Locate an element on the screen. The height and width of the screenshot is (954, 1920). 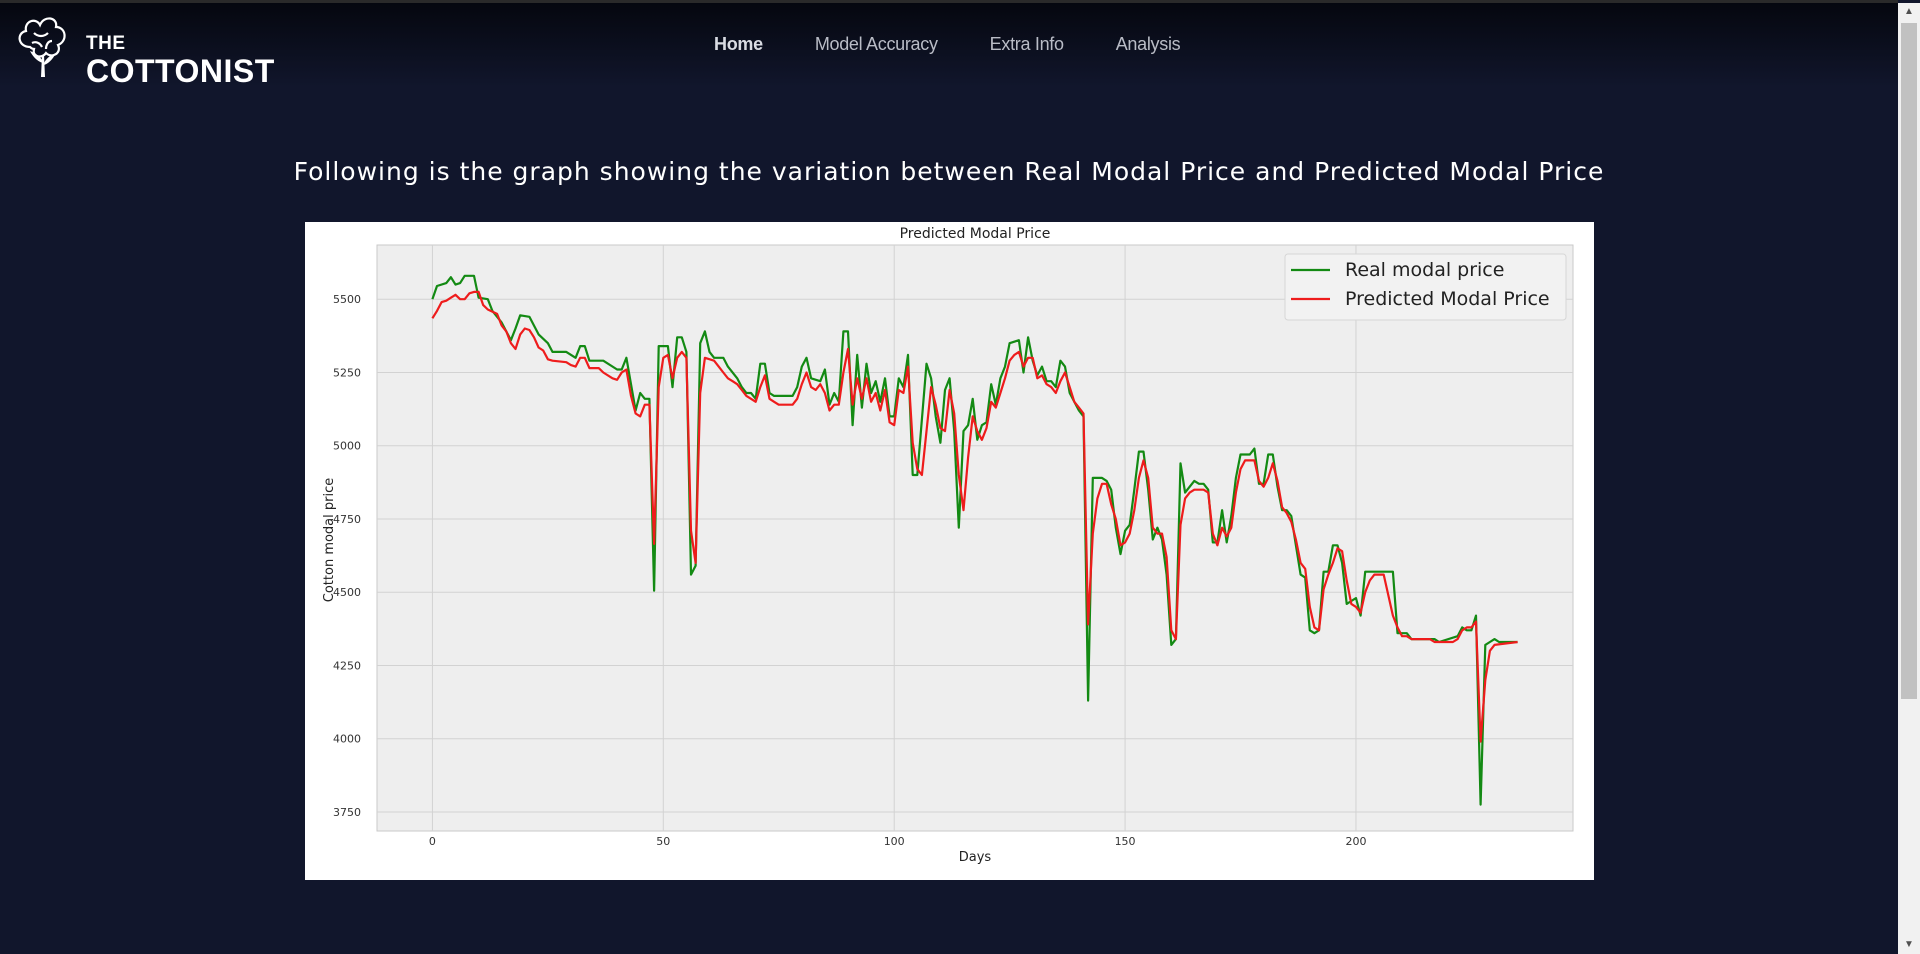
y-tick-label: 4500 is located at coordinates (347, 592).